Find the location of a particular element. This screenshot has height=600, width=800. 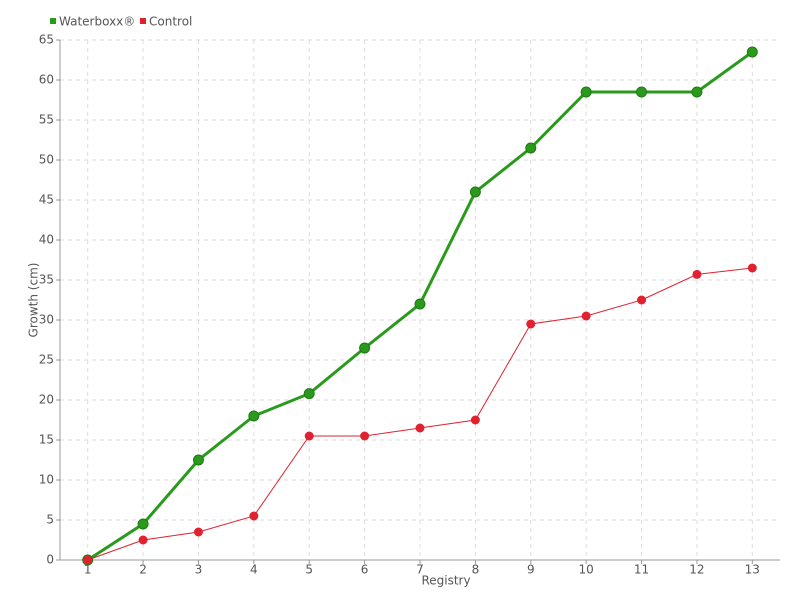

y-axis-title: Growth (cm) is located at coordinates (34, 300).